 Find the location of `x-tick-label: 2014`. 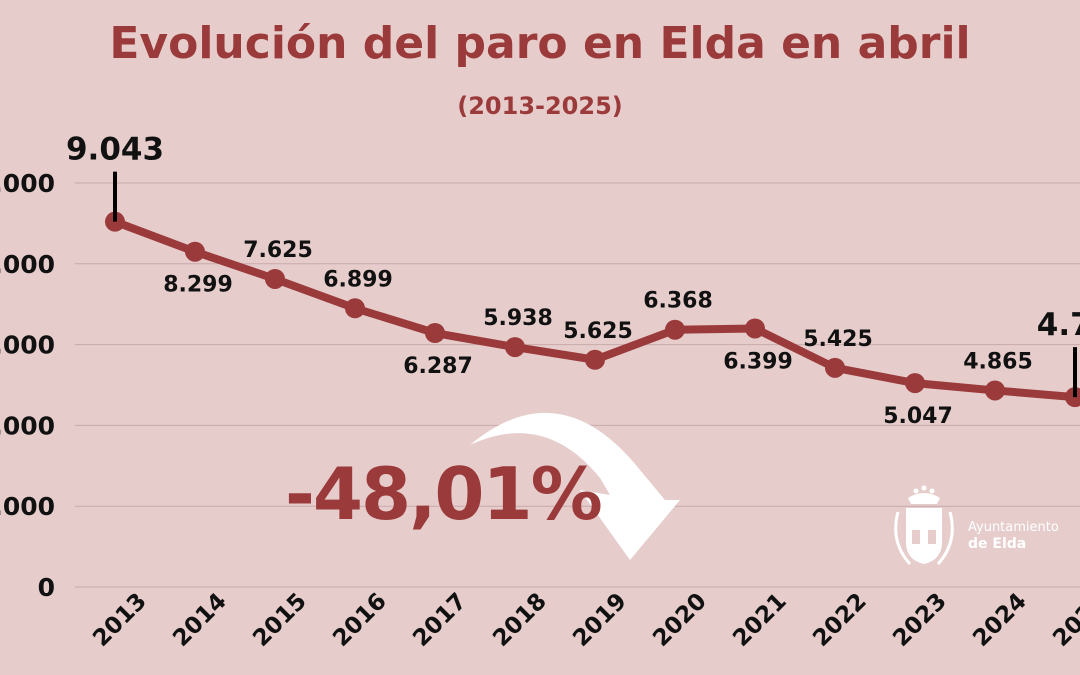

x-tick-label: 2014 is located at coordinates (200, 620).